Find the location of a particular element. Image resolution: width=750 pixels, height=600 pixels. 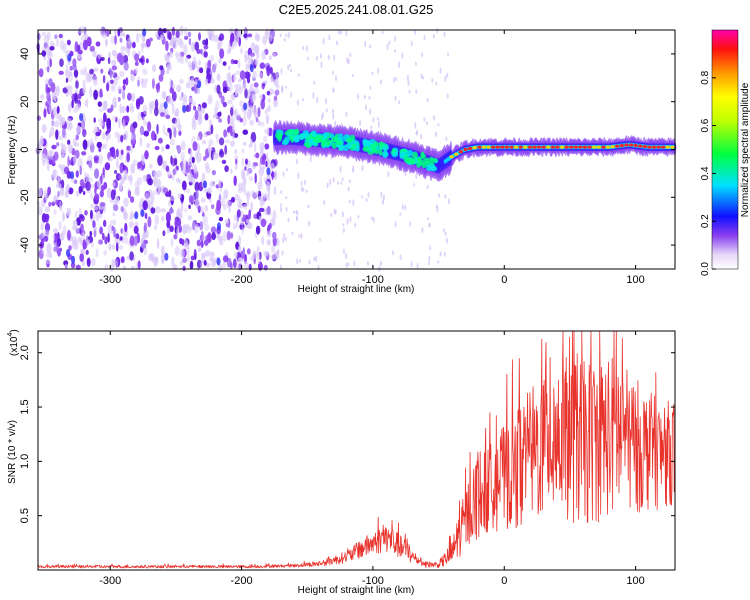

spectrogram-y-tick-label: 0 is located at coordinates (25, 149).